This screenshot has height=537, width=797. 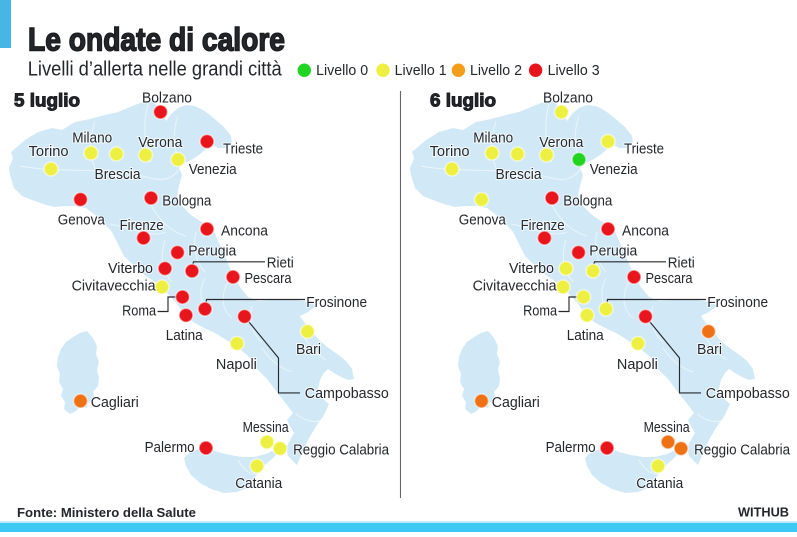 I want to click on svg-text: Livello 3, so click(x=574, y=71).